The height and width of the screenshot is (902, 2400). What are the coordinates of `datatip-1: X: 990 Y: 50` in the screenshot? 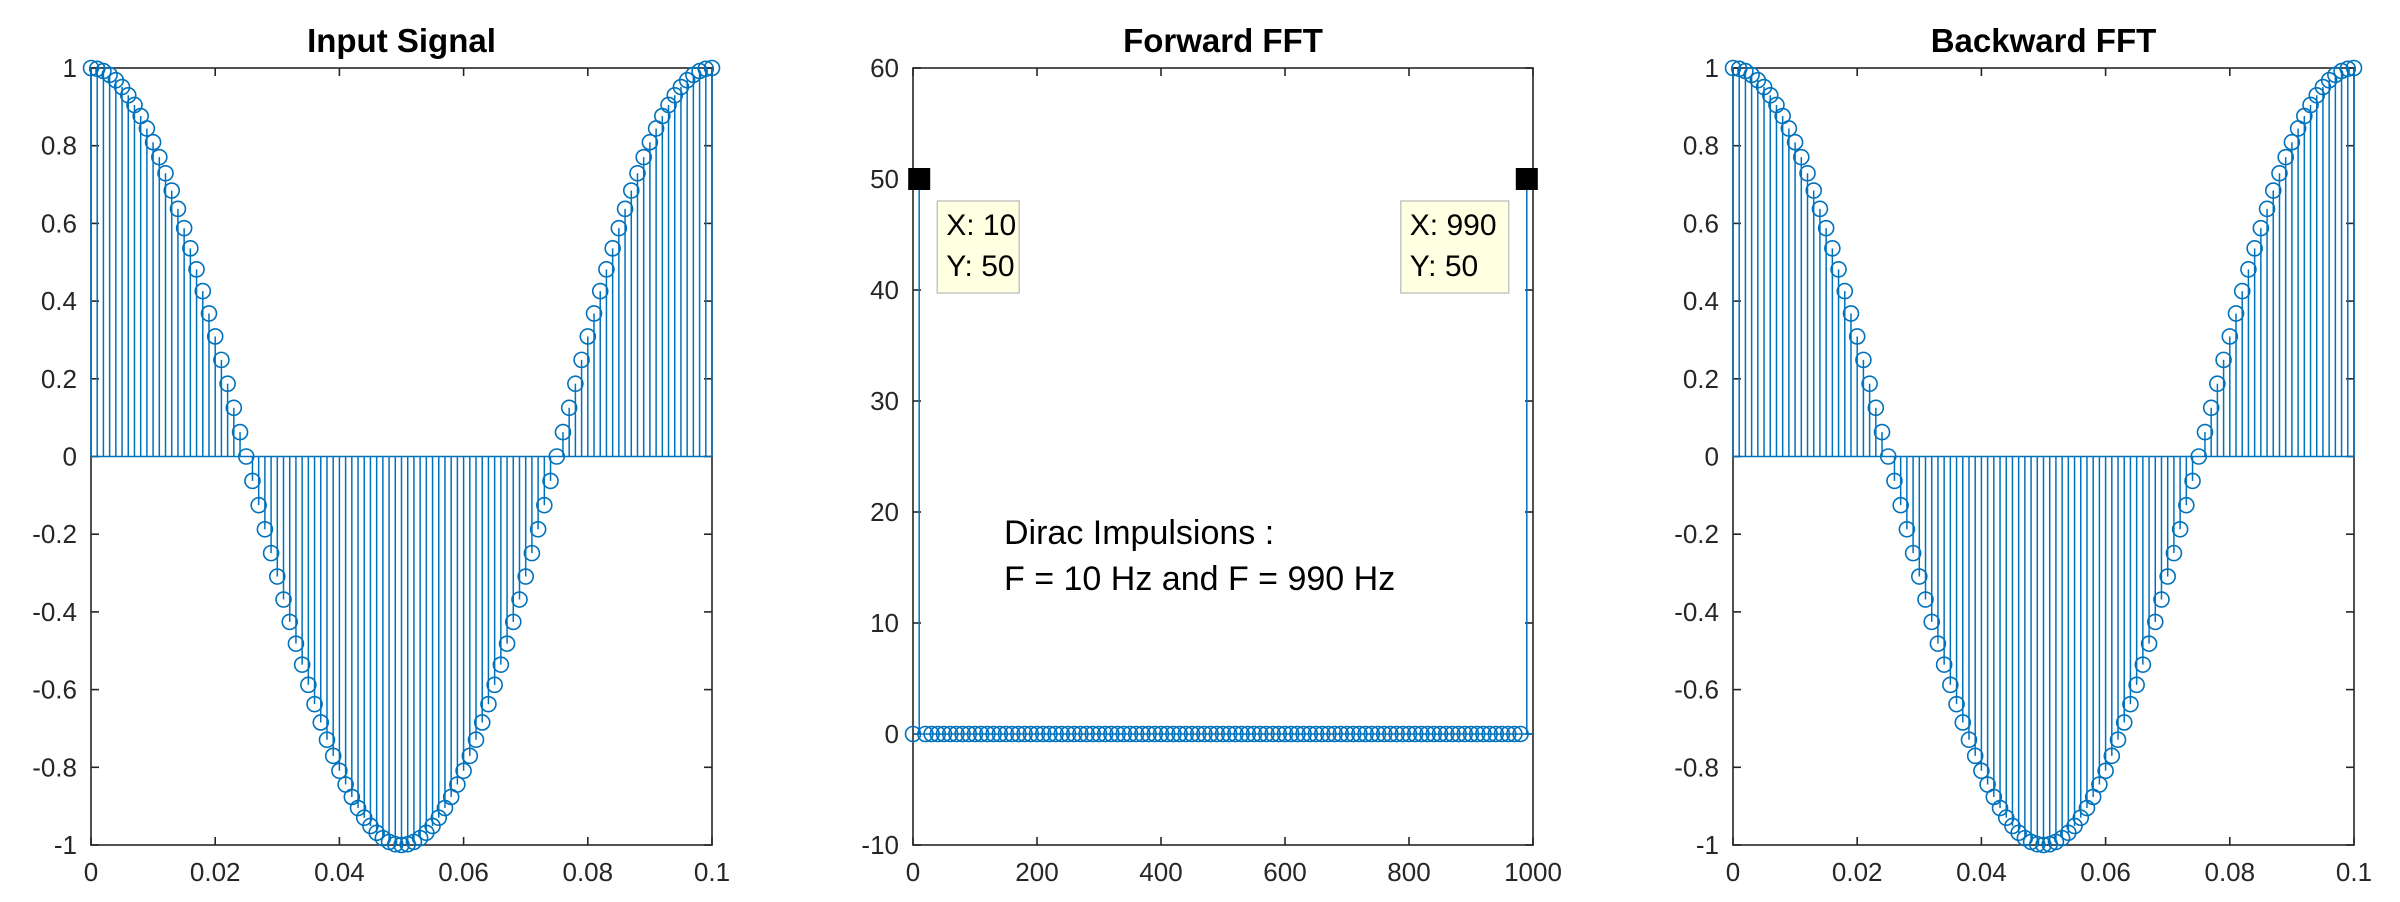 It's located at (1469, 231).